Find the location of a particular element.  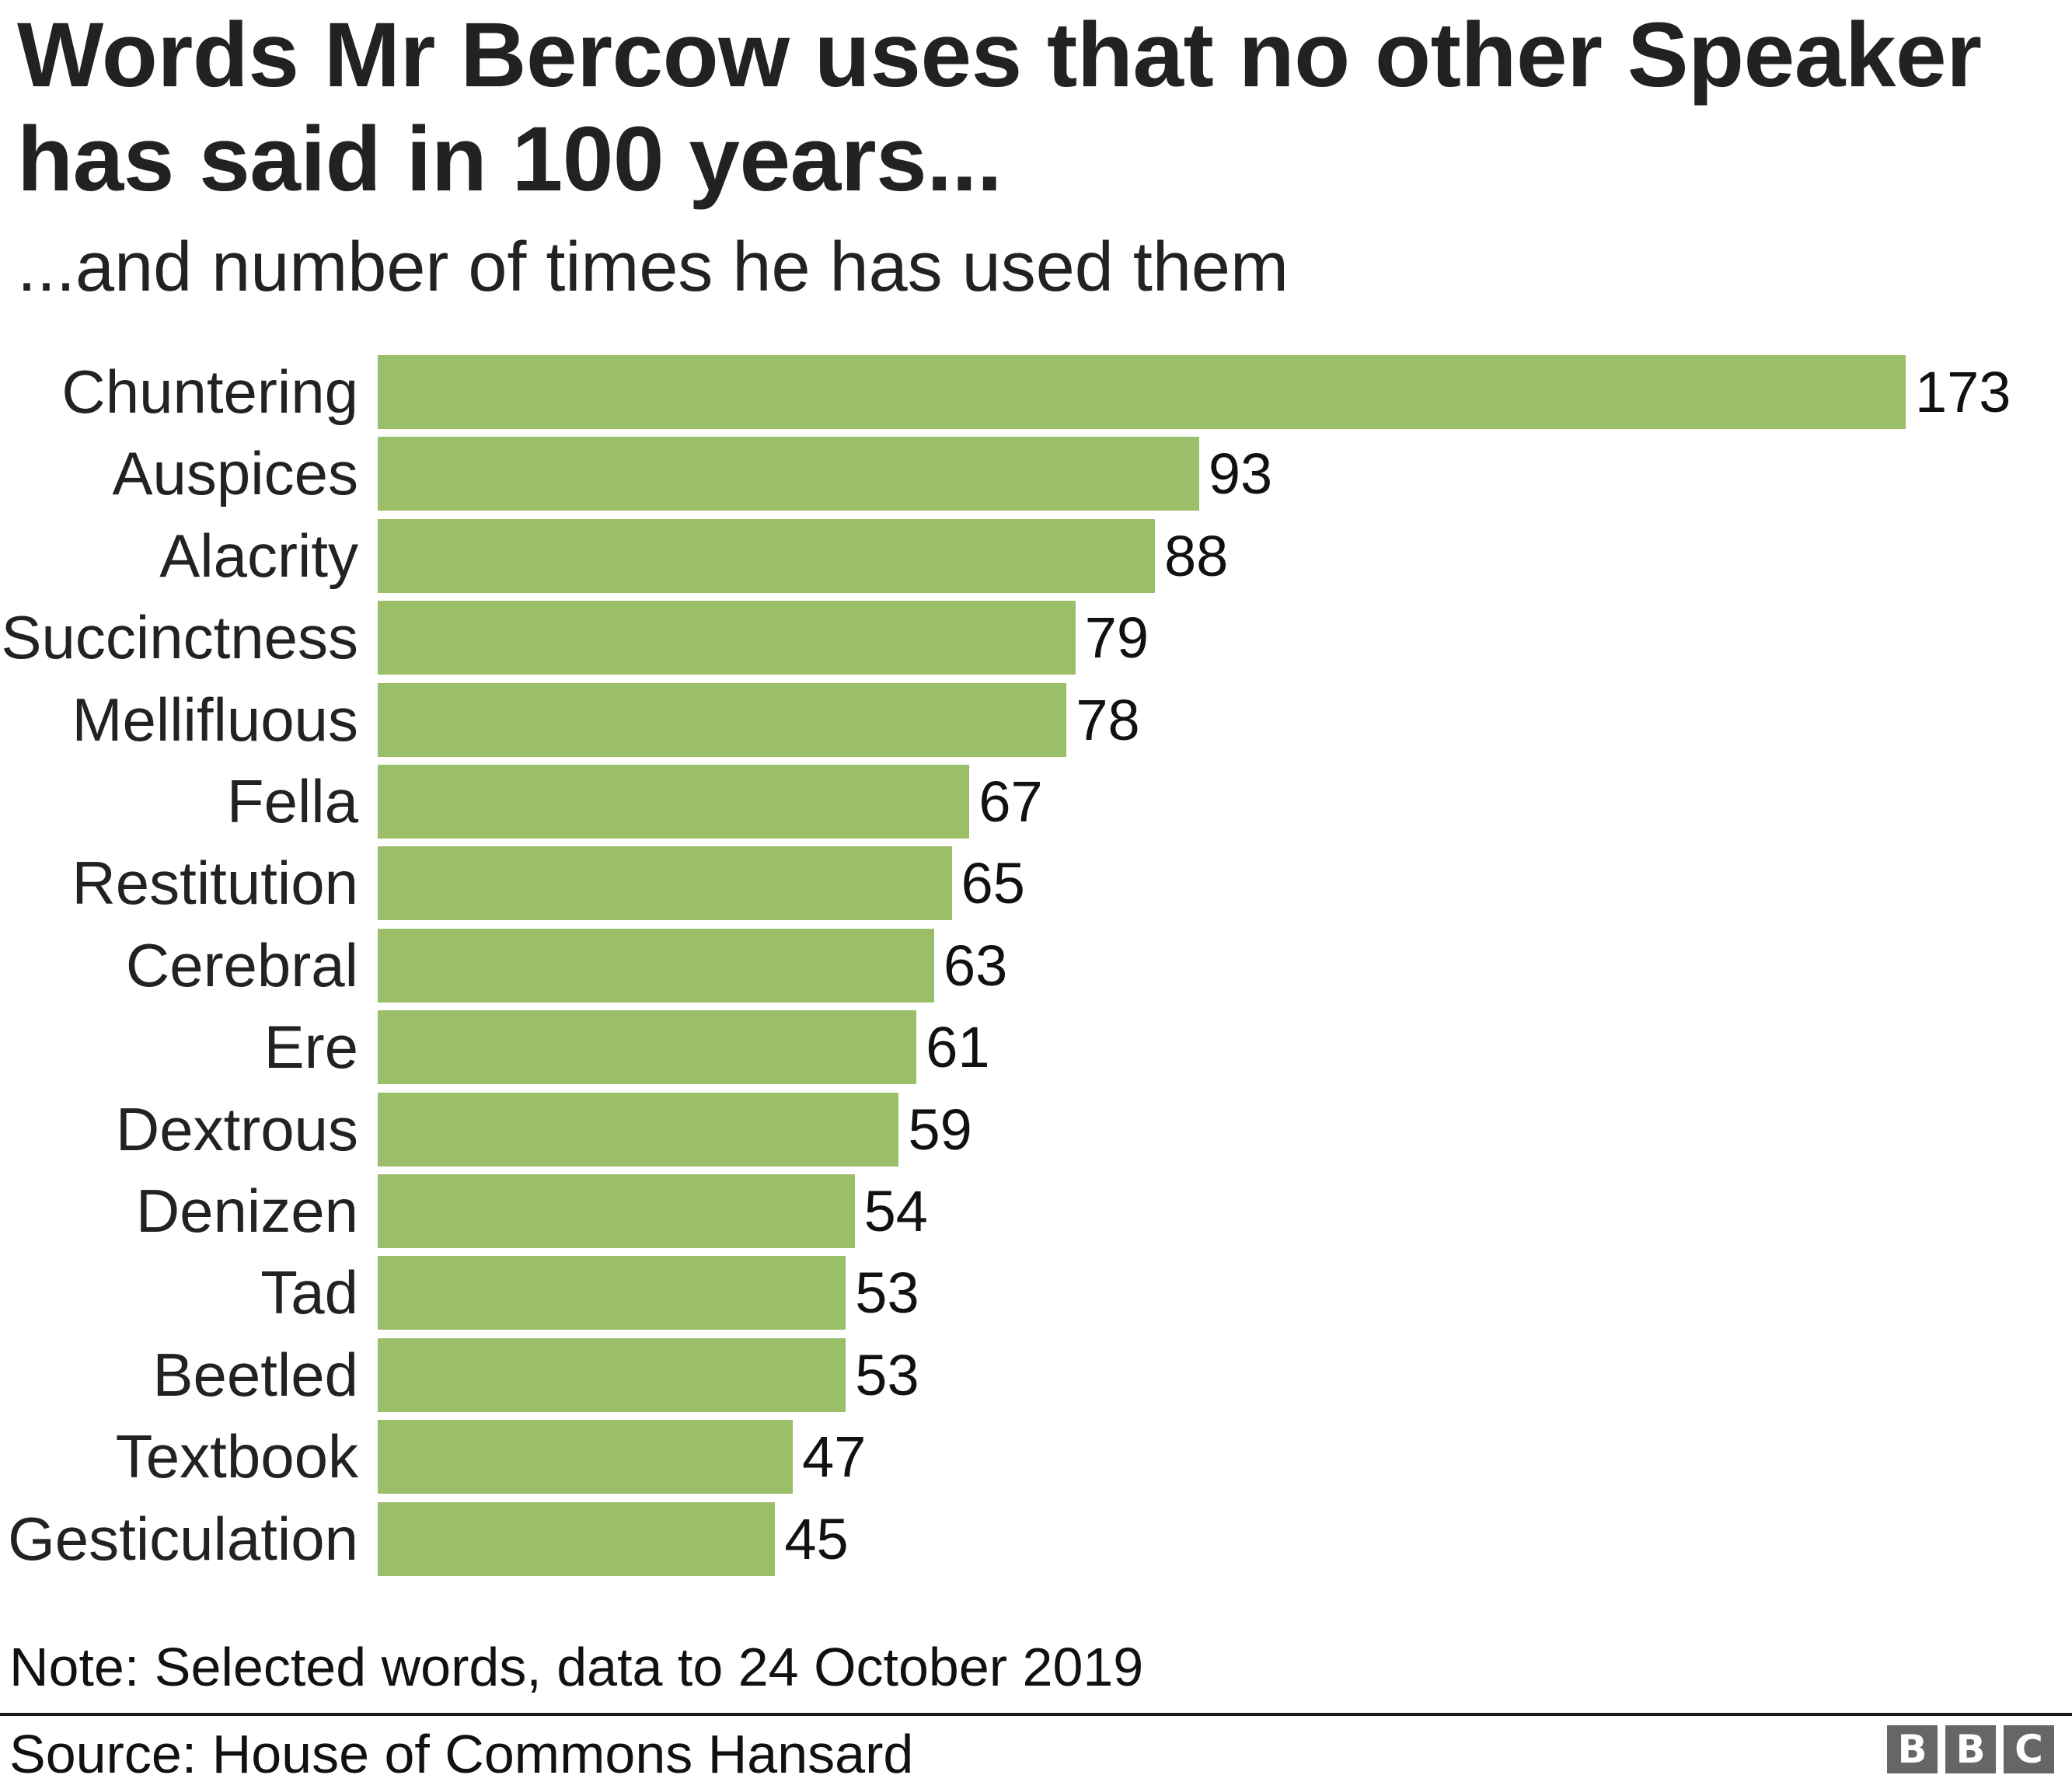

bar-row: Mellifluous 78 is located at coordinates (1036, 719).